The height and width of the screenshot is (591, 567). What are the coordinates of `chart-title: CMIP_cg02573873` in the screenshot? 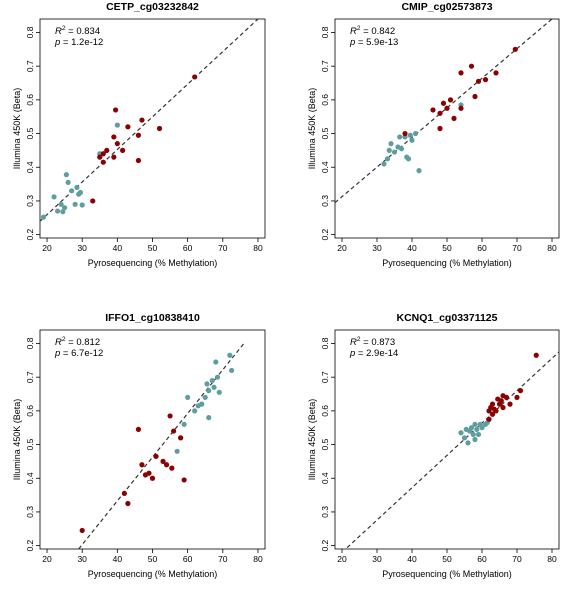 It's located at (446, 7).